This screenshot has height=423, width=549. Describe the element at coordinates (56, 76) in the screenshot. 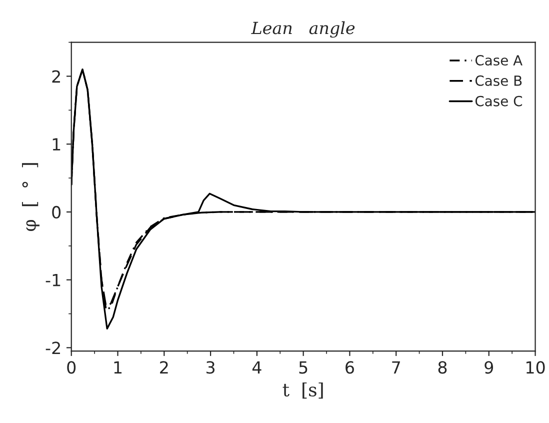

I see `y-tick-label: 2` at that location.